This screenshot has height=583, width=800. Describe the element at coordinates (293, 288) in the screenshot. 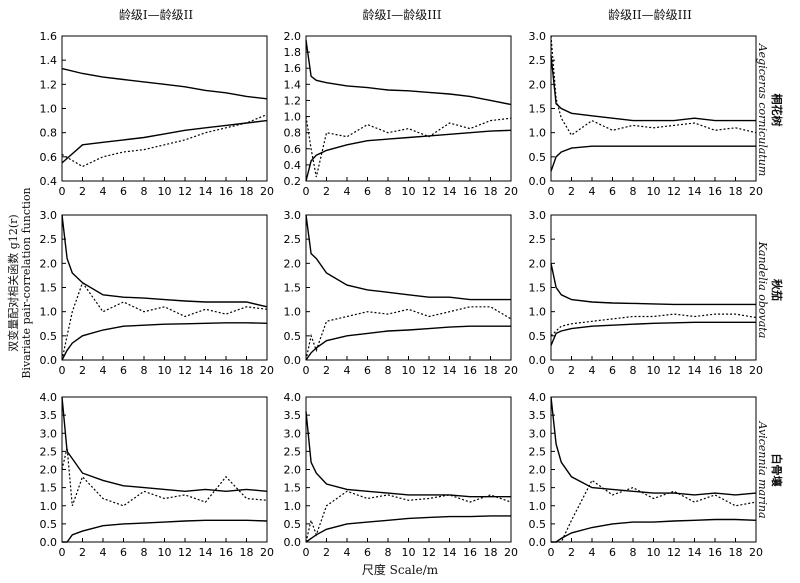

I see `y-tick-label: 1.5` at that location.